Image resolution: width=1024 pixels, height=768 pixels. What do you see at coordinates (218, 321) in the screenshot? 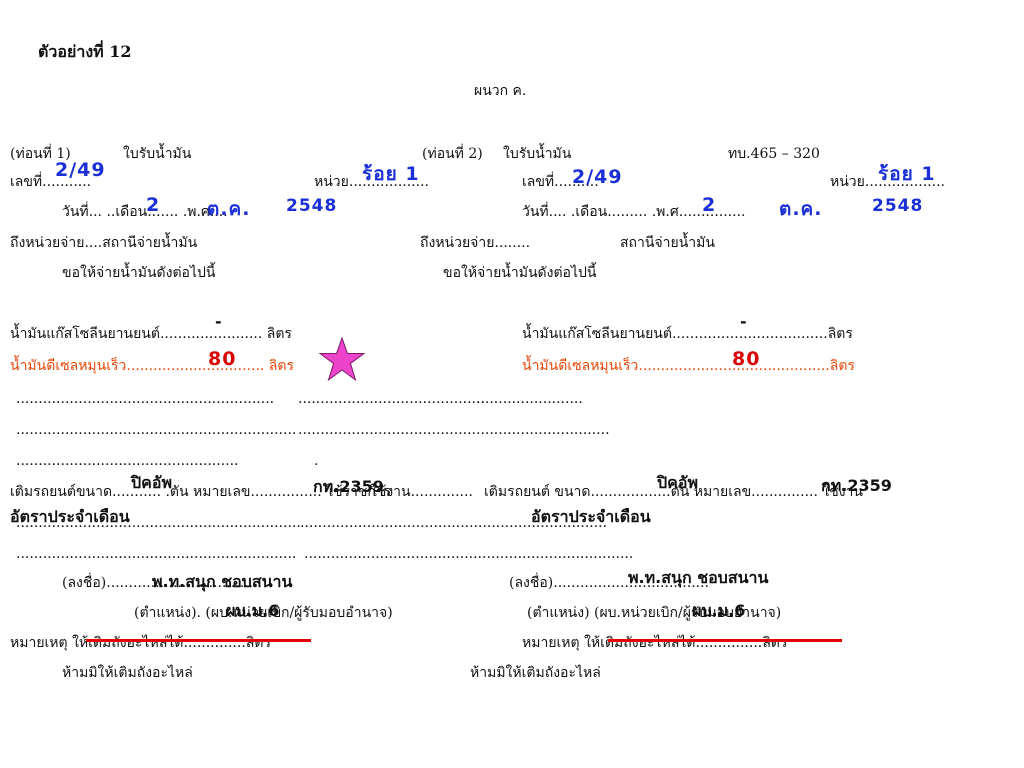
I see `left-fill-gasoline: -` at bounding box center [218, 321].